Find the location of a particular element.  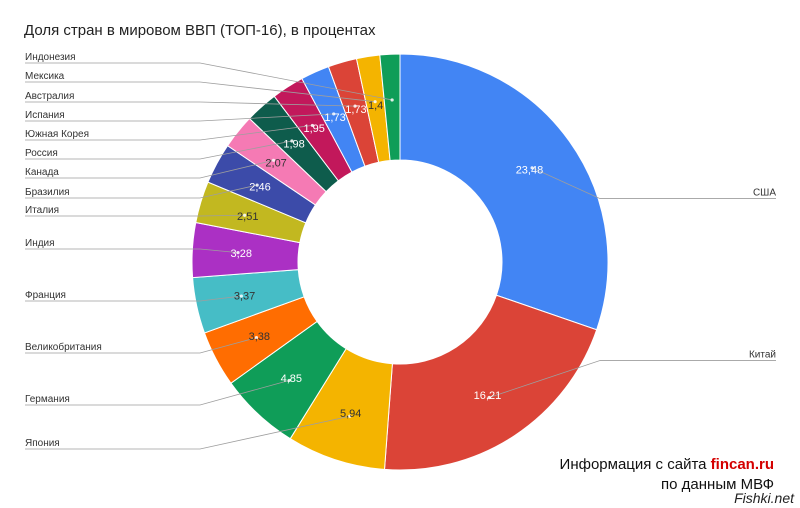

value-label-япония: 5,94 is located at coordinates (350, 414).